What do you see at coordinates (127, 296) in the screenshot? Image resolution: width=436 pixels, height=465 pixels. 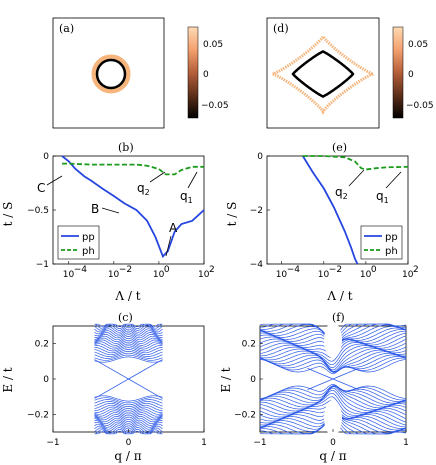 I see `panel-b-xlabel: Λ / t` at bounding box center [127, 296].